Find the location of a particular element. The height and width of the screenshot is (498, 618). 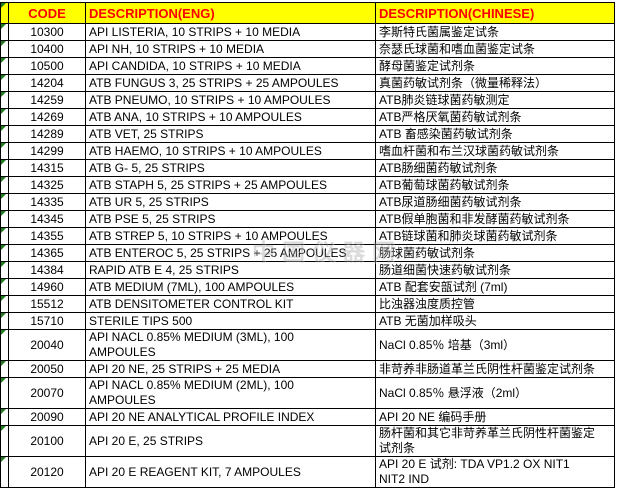

cell-code: 15710 is located at coordinates (47, 321).